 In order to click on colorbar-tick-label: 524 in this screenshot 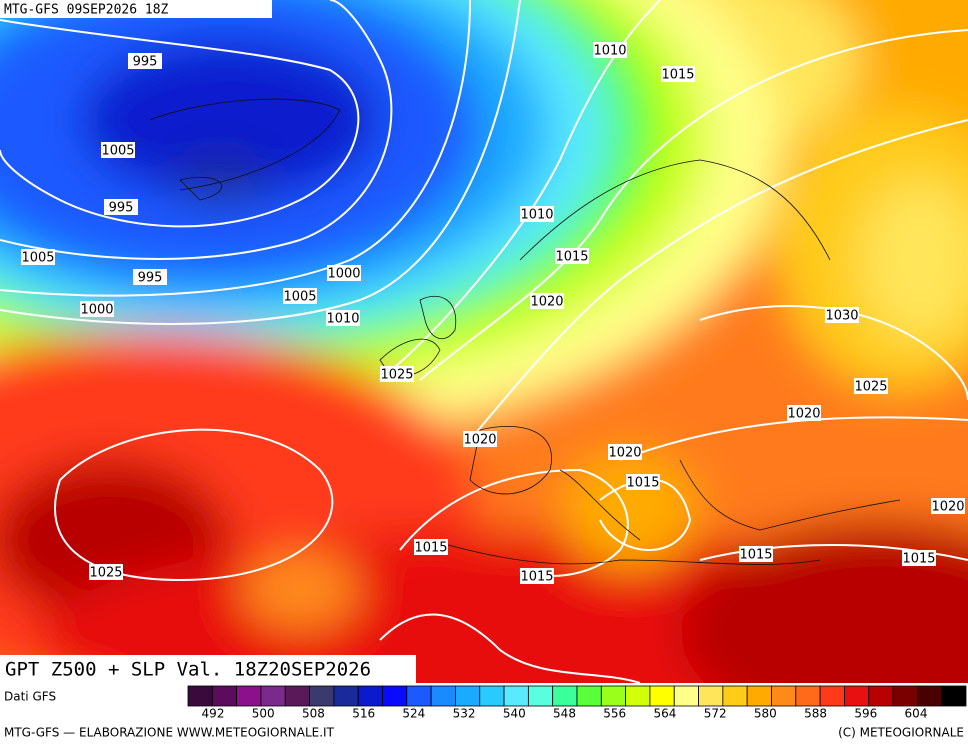, I will do `click(413, 714)`.